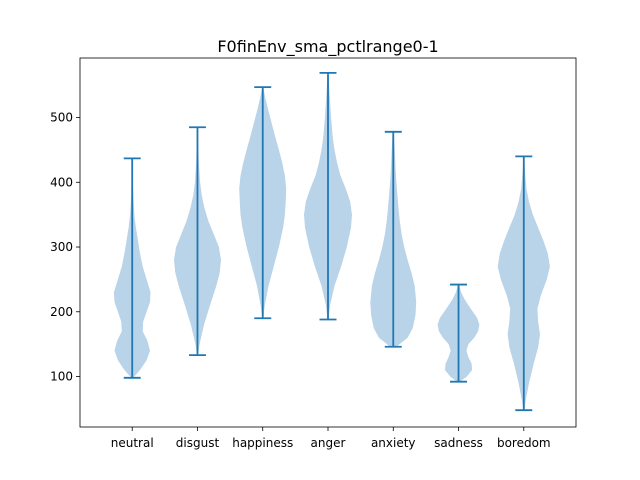 The width and height of the screenshot is (640, 480). Describe the element at coordinates (61, 312) in the screenshot. I see `y-tick-label-200: 200` at that location.